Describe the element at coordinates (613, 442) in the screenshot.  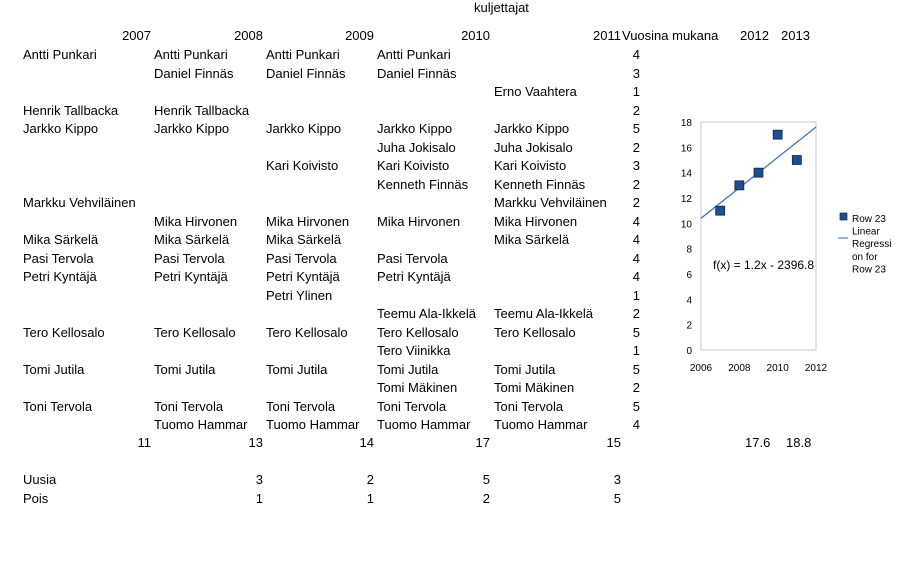
I see `total-cell: 15` at that location.